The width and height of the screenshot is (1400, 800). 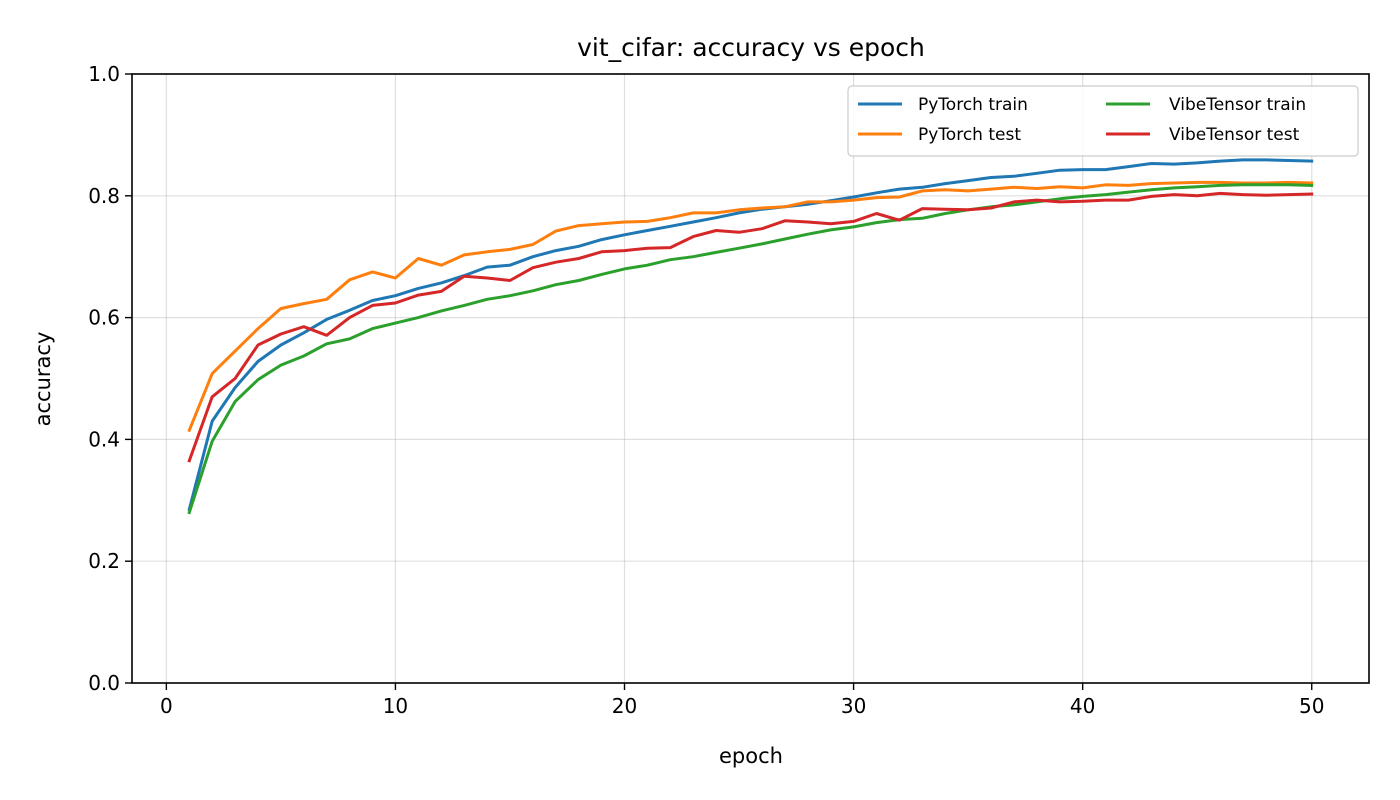 I want to click on chart-title: vit_cifar: accuracy vs epoch, so click(x=751, y=47).